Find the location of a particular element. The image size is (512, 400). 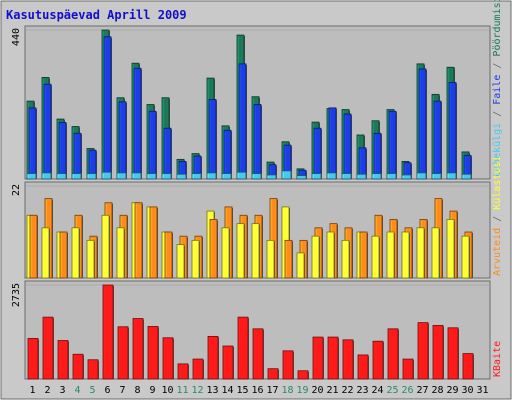

bar-Külastusi-29 is located at coordinates (450, 249).